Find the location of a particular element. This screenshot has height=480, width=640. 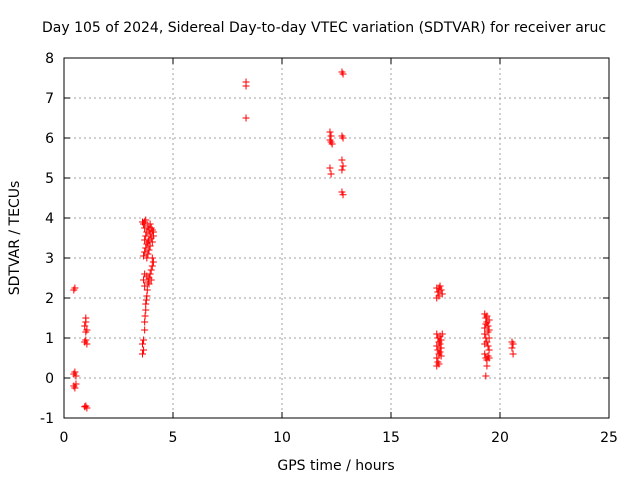

y-tick-label: -1 is located at coordinates (47, 419).